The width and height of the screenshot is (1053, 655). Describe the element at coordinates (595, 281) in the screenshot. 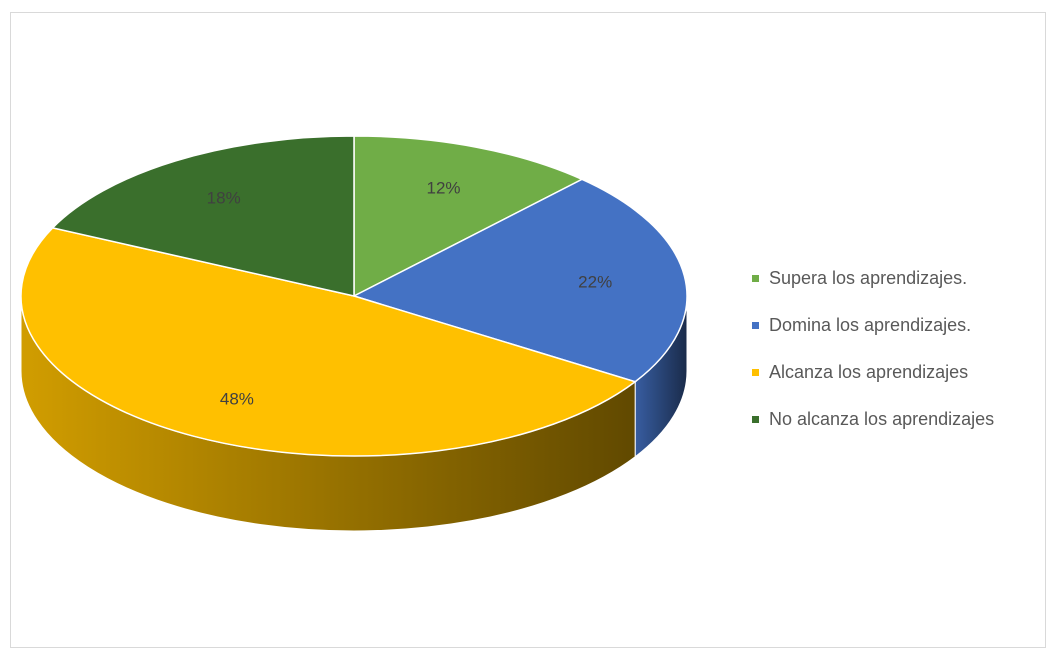

I see `data-label-1: 22%` at that location.